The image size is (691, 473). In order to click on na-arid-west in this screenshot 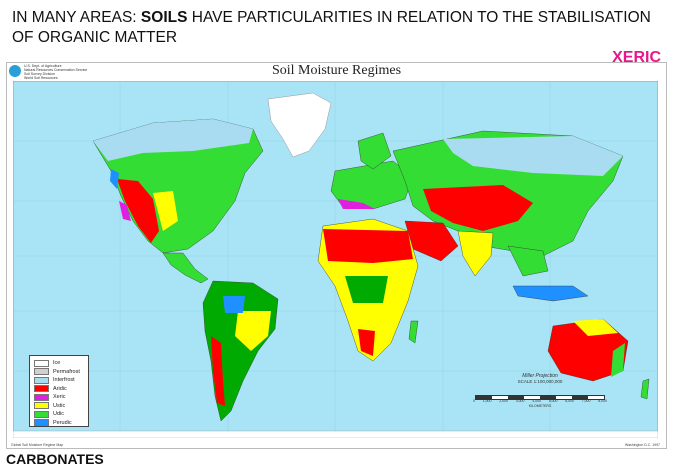, I will do `click(138, 211)`.